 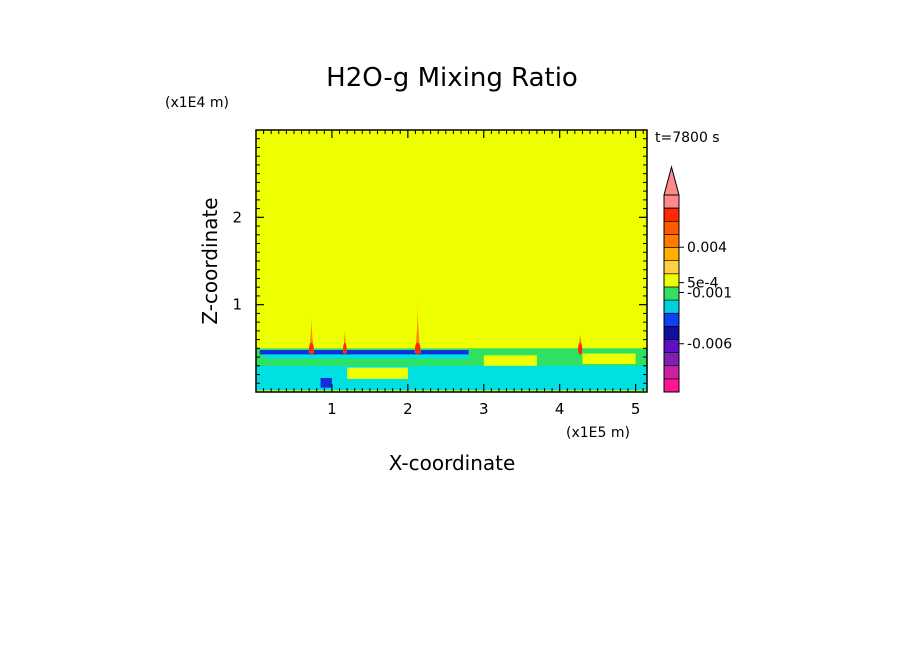 I want to click on x-tick-label: 1, so click(x=332, y=409).